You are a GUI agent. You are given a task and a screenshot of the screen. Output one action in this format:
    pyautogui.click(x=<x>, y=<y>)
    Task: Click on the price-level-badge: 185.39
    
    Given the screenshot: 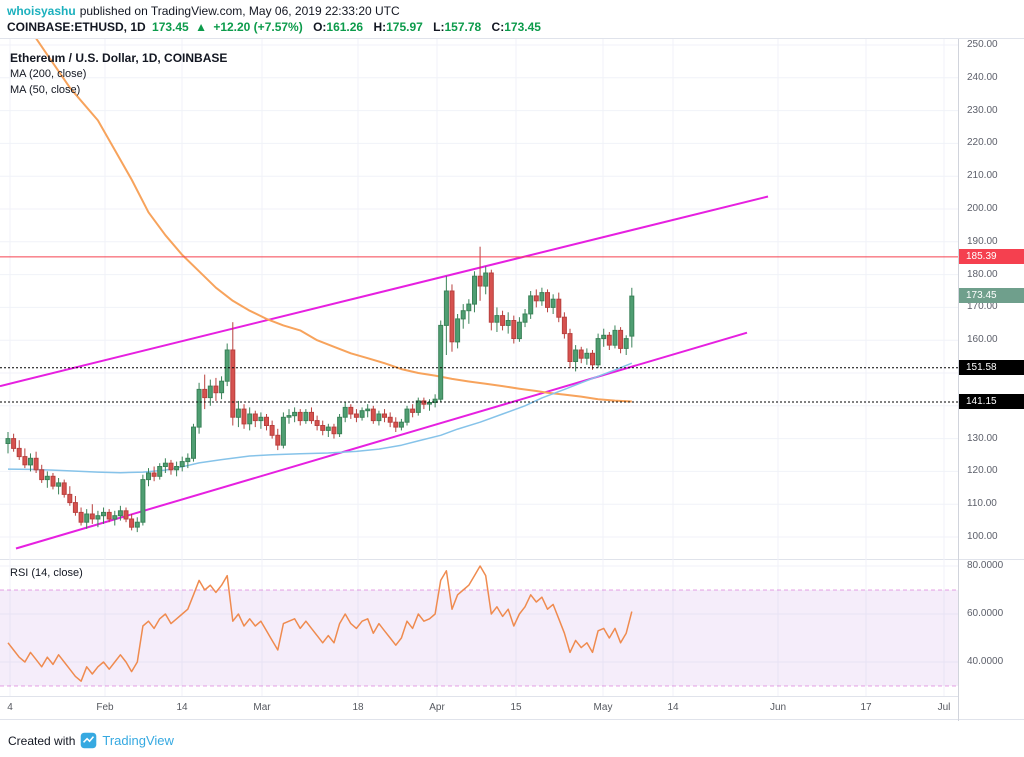 What is the action you would take?
    pyautogui.click(x=991, y=256)
    